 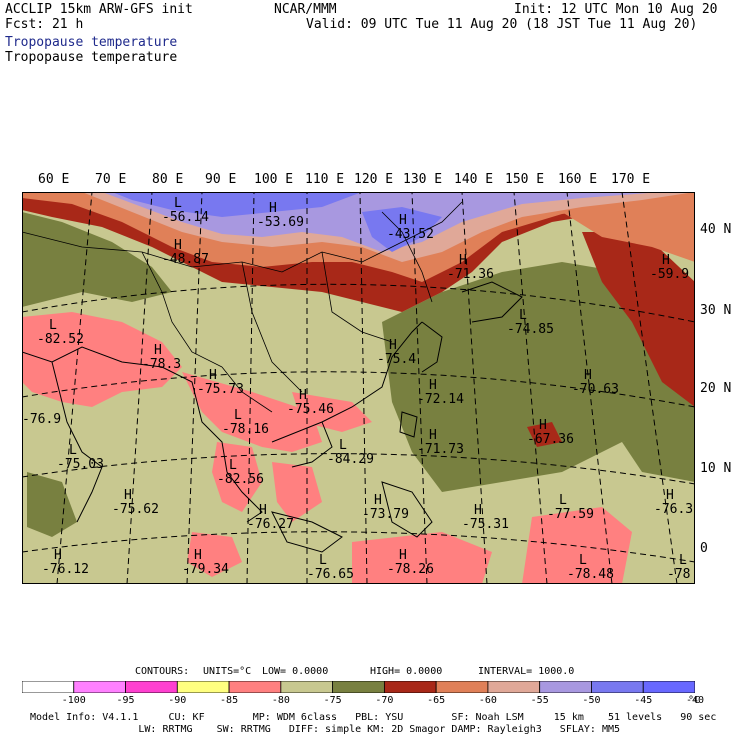 I want to click on lon-label: 70 E, so click(x=111, y=179).